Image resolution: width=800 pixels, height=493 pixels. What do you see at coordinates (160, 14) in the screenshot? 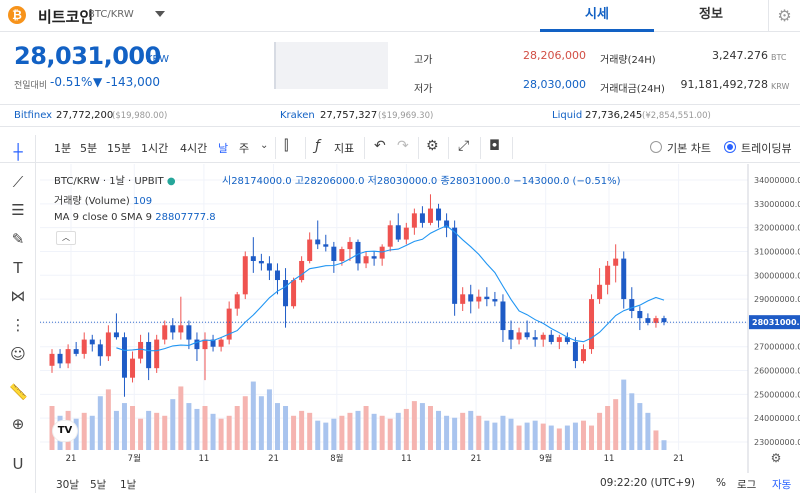
I see `coin-dropdown-icon` at bounding box center [160, 14].